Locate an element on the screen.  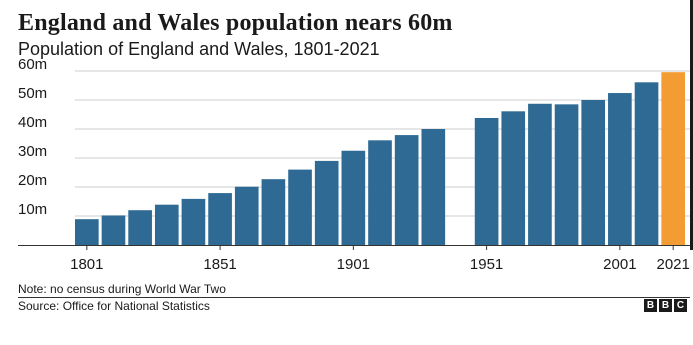
bar-1921 is located at coordinates (406, 190).